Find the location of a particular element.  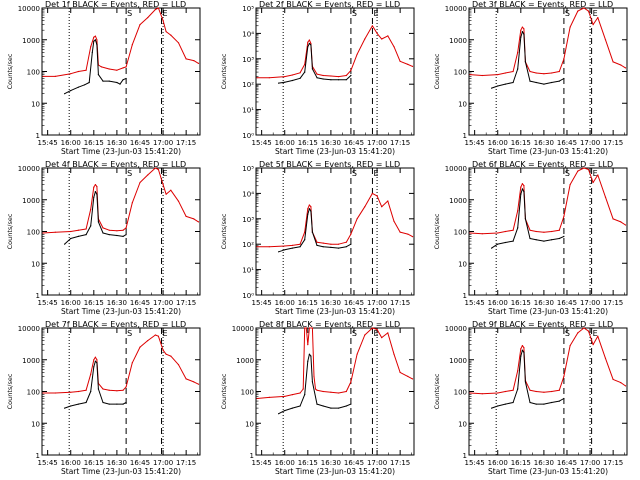

x-tick-label: 17:00 is located at coordinates (163, 303).